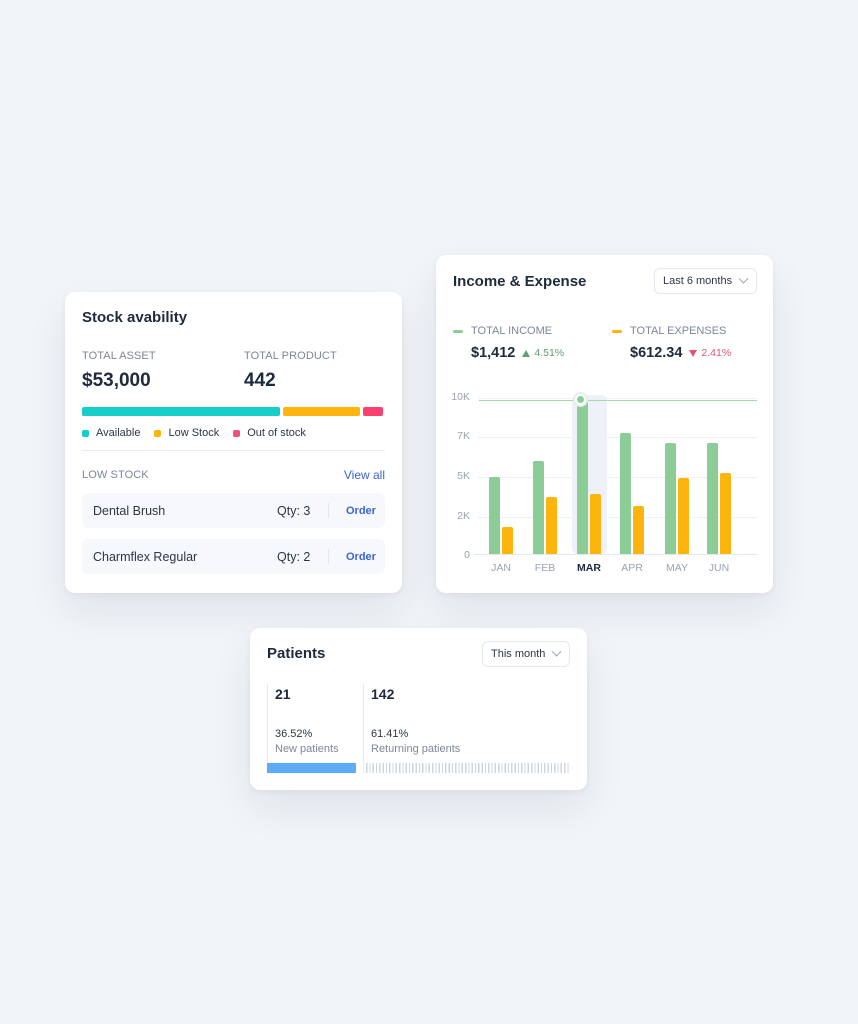 The height and width of the screenshot is (1024, 858). Describe the element at coordinates (276, 433) in the screenshot. I see `legend-label: Out of stock` at that location.